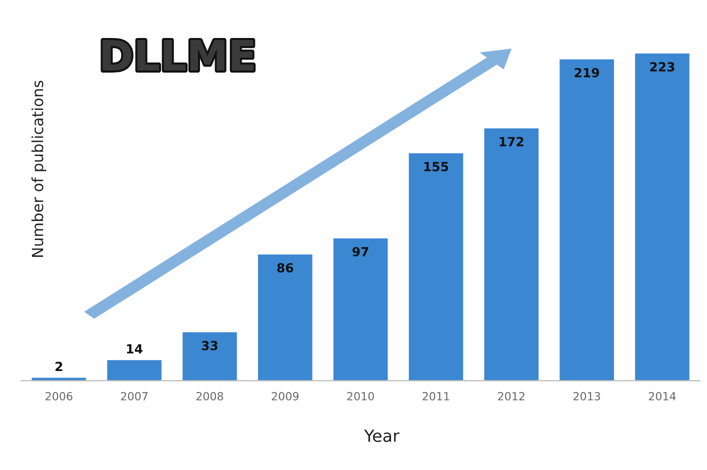  Describe the element at coordinates (178, 55) in the screenshot. I see `chart-title: DLLME` at that location.